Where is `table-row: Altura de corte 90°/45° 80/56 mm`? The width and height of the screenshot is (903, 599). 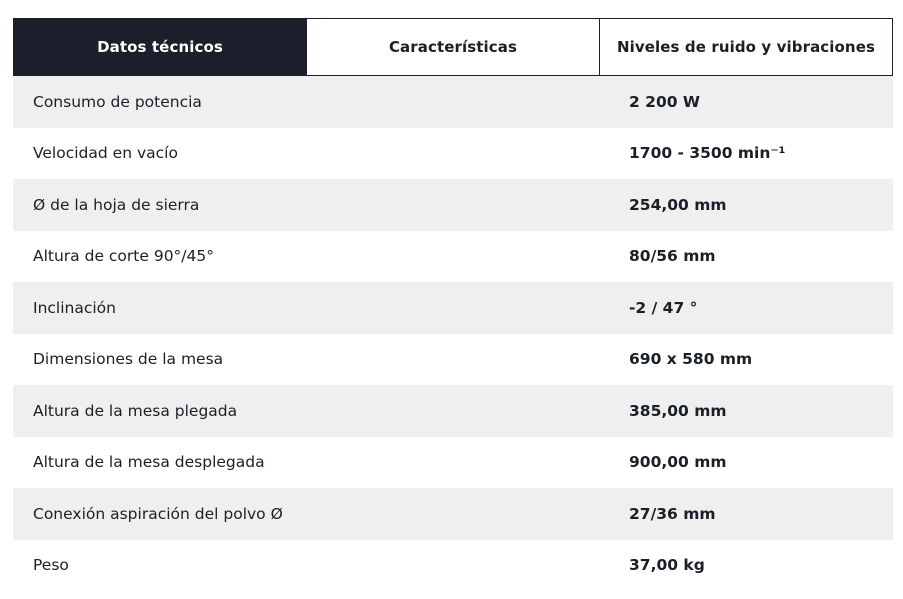
table-row: Altura de corte 90°/45° 80/56 mm is located at coordinates (453, 256).